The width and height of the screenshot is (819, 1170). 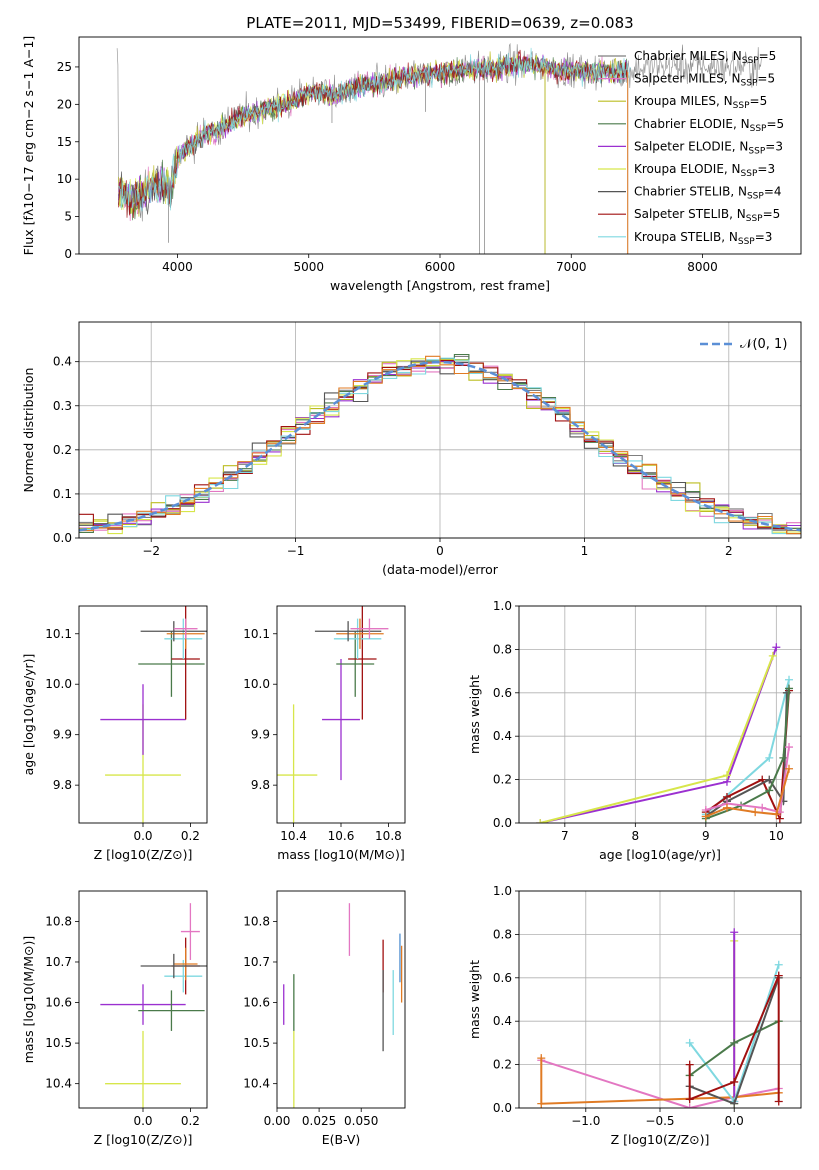 What do you see at coordinates (62, 450) in the screenshot?
I see `y-tick-label: 0.2` at bounding box center [62, 450].